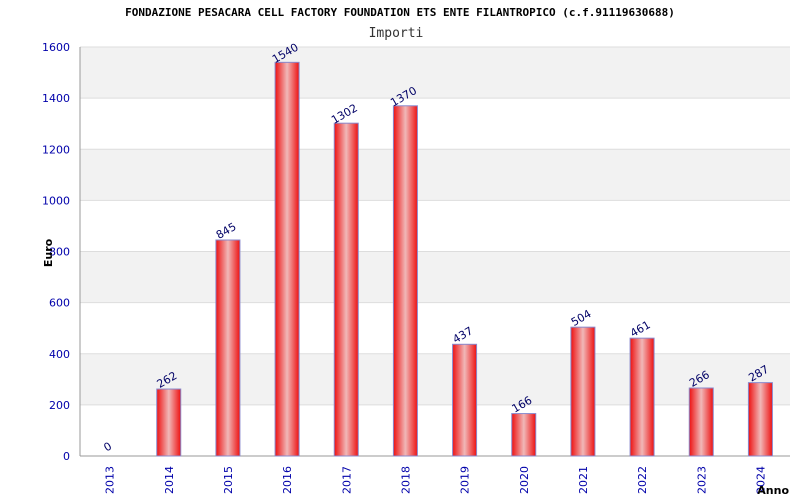  Describe the element at coordinates (59, 354) in the screenshot. I see `y-tick-label: 400` at that location.